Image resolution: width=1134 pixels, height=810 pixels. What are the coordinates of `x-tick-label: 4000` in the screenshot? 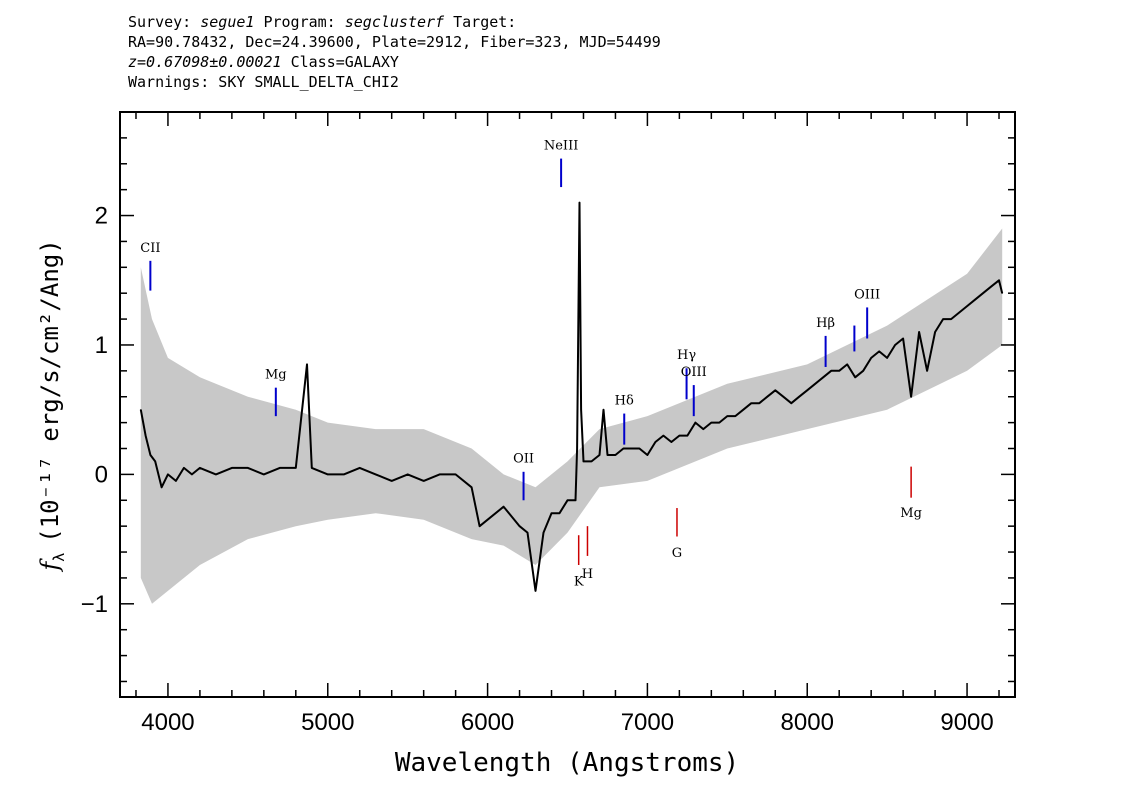 It's located at (167, 722).